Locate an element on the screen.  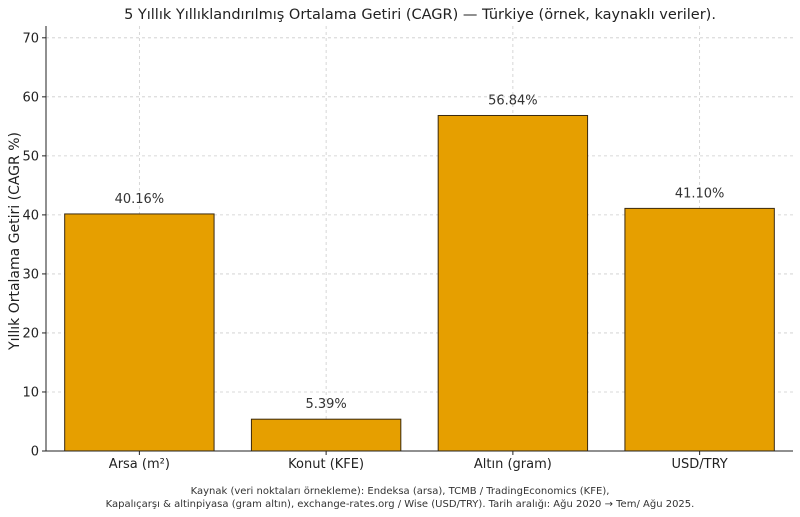
value-label: 41.10% is located at coordinates (700, 193).